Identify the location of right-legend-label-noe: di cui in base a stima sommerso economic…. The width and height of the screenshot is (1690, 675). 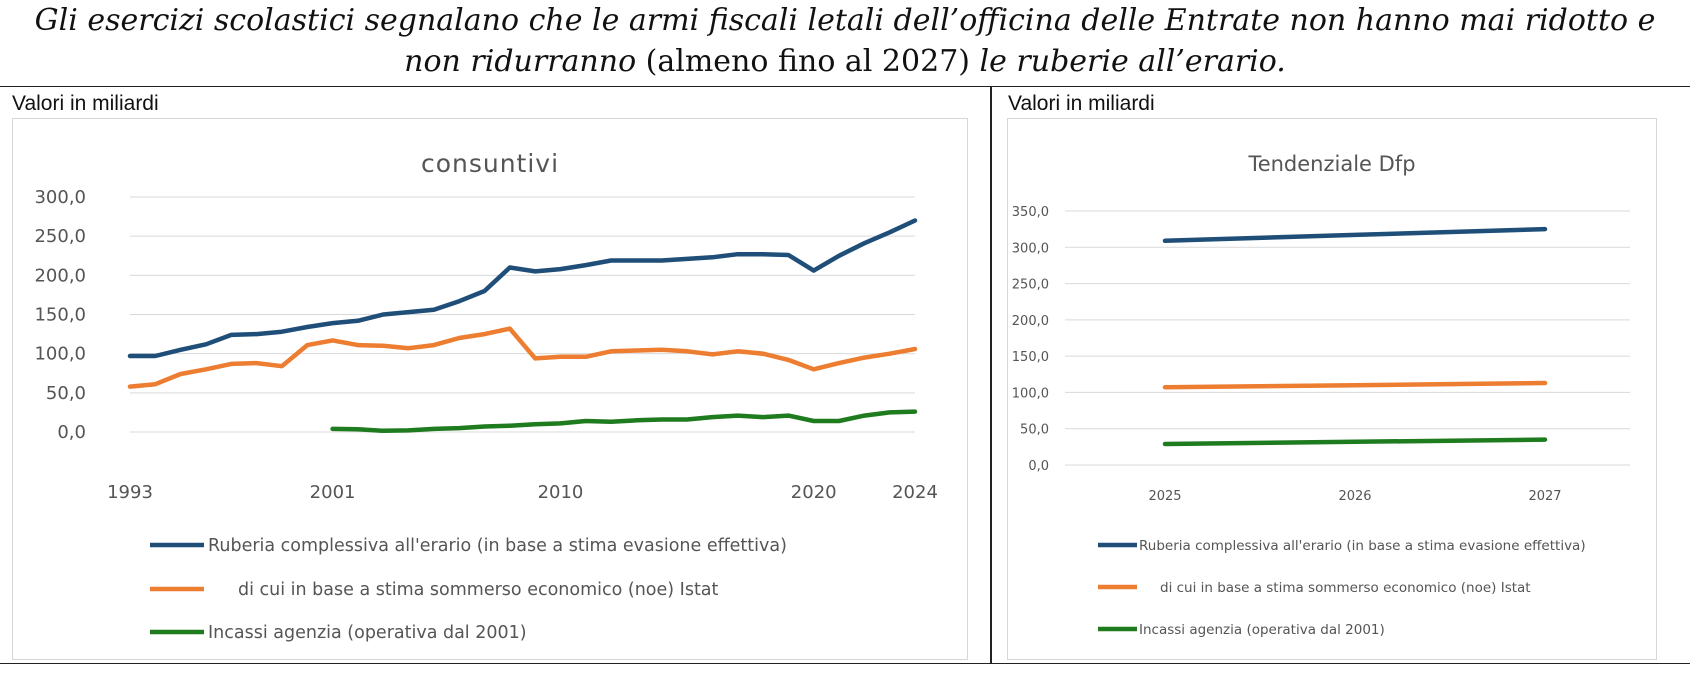
(1345, 588).